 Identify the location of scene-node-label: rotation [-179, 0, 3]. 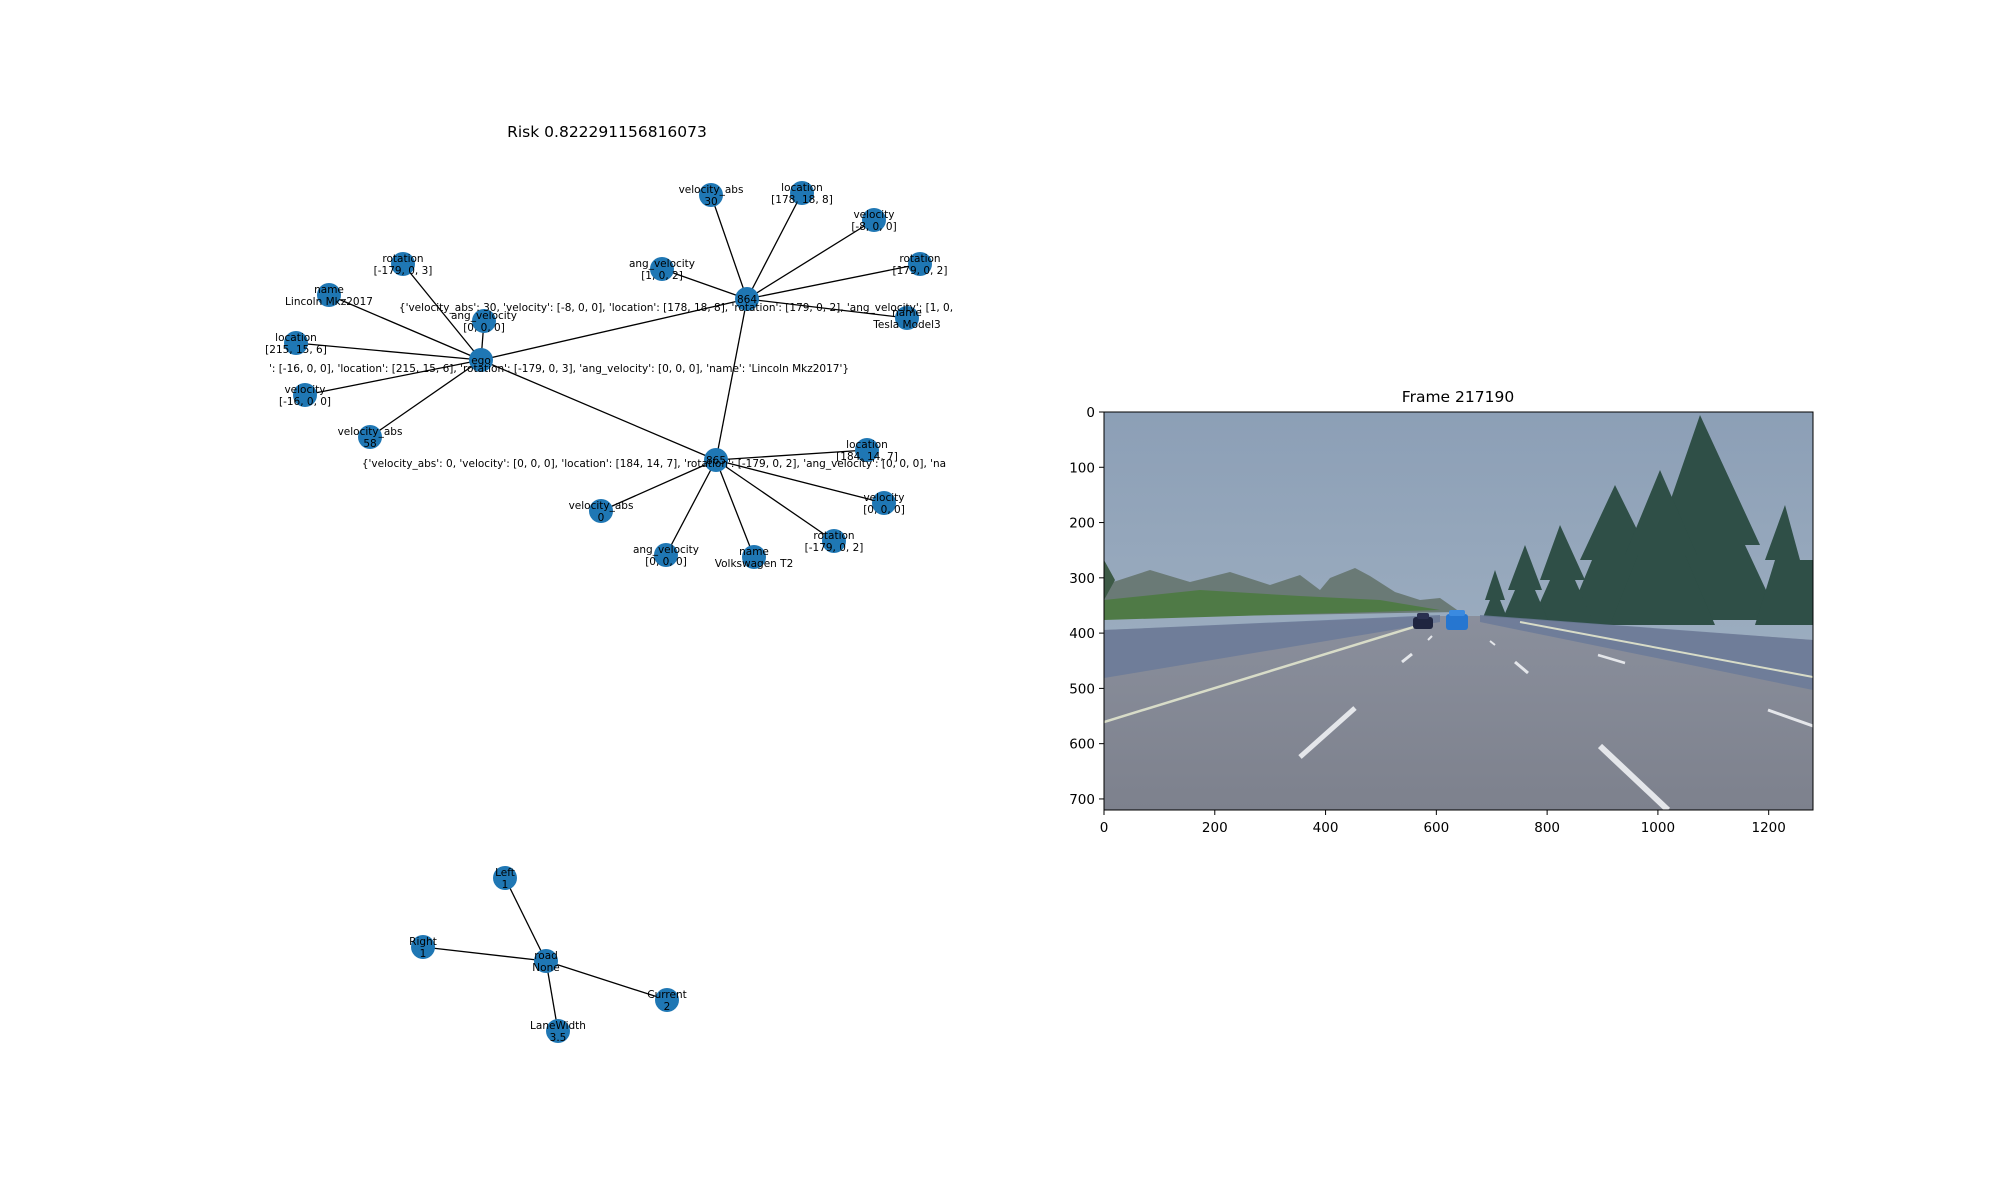
(403, 265).